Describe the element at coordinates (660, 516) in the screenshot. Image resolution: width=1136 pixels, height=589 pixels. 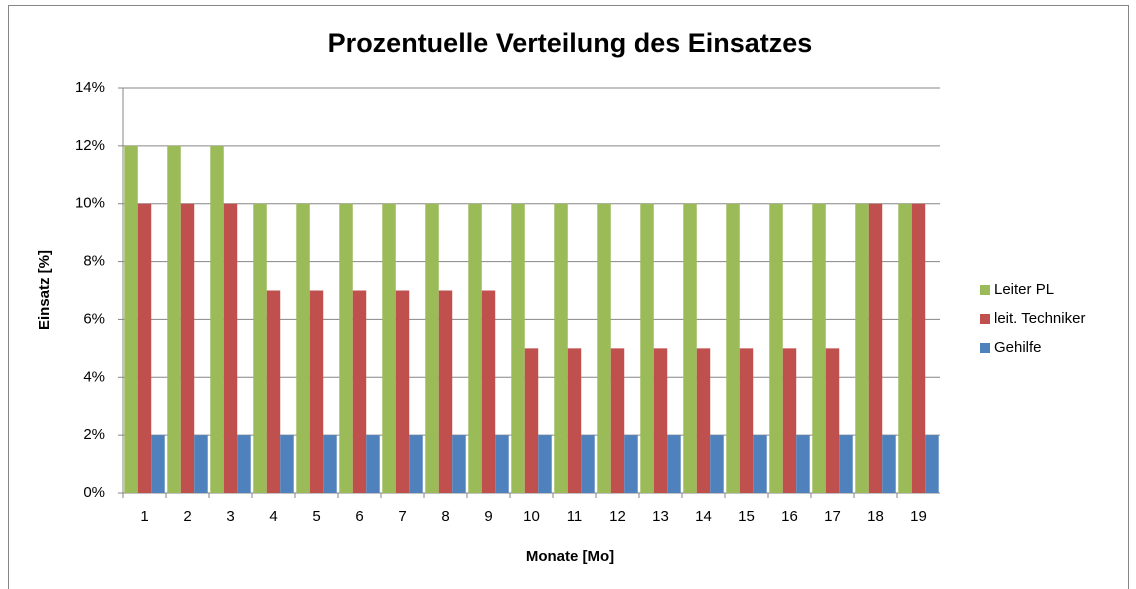
I see `x-tick-label: 13` at that location.